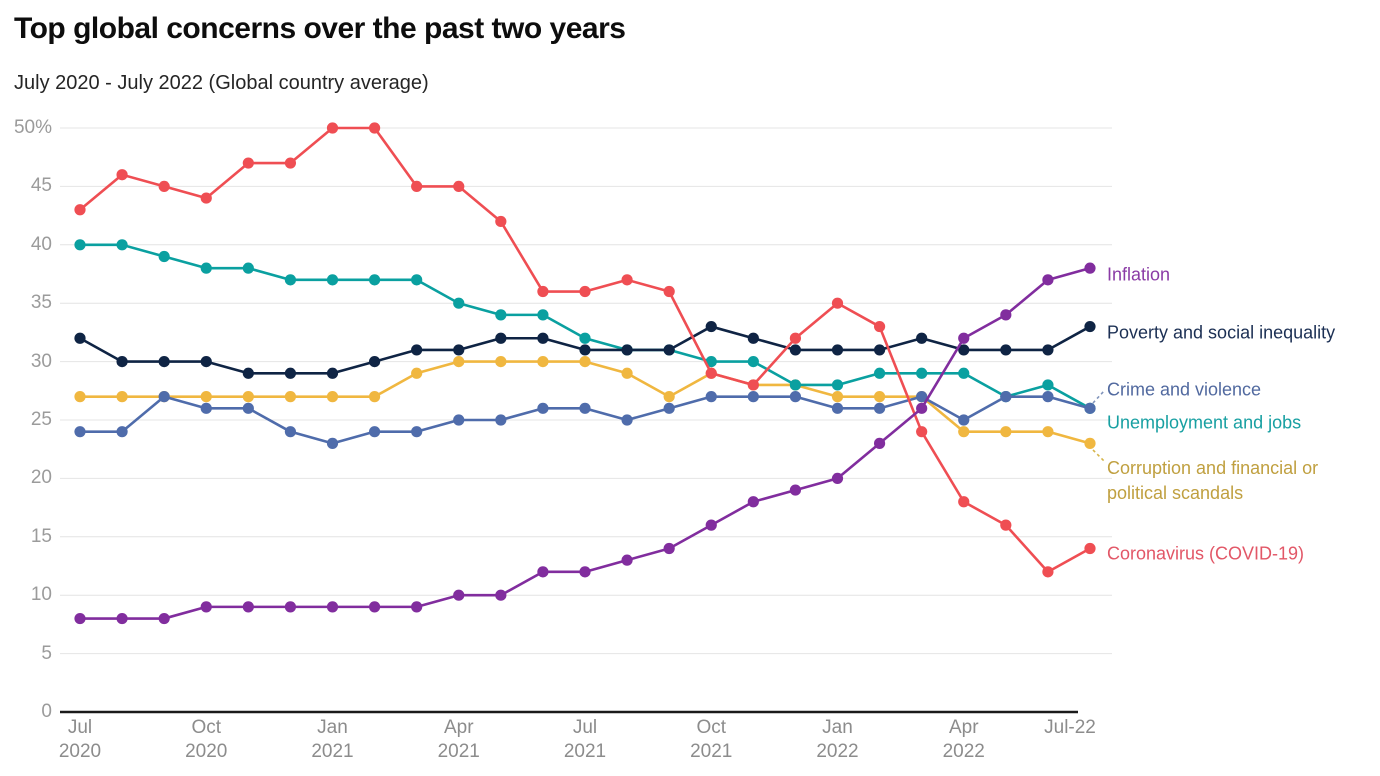 The image size is (1380, 776). What do you see at coordinates (585, 350) in the screenshot?
I see `series-dot-poverty-Jul-2021` at bounding box center [585, 350].